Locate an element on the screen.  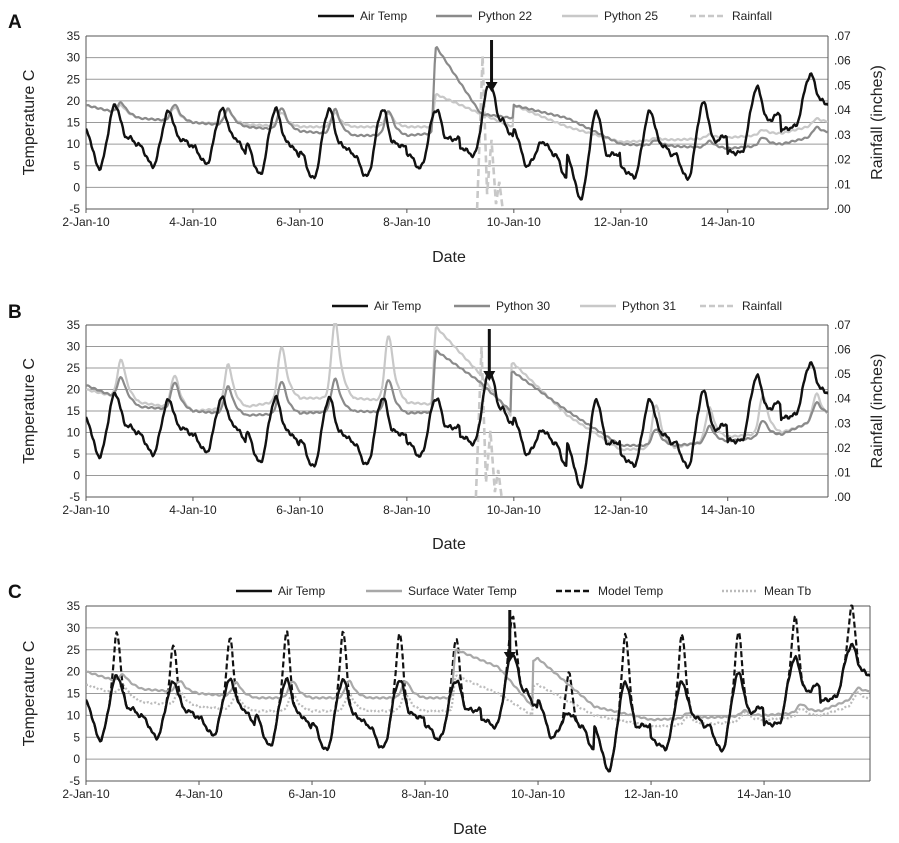
series-line-mean-tb is located at coordinates (478, 701).